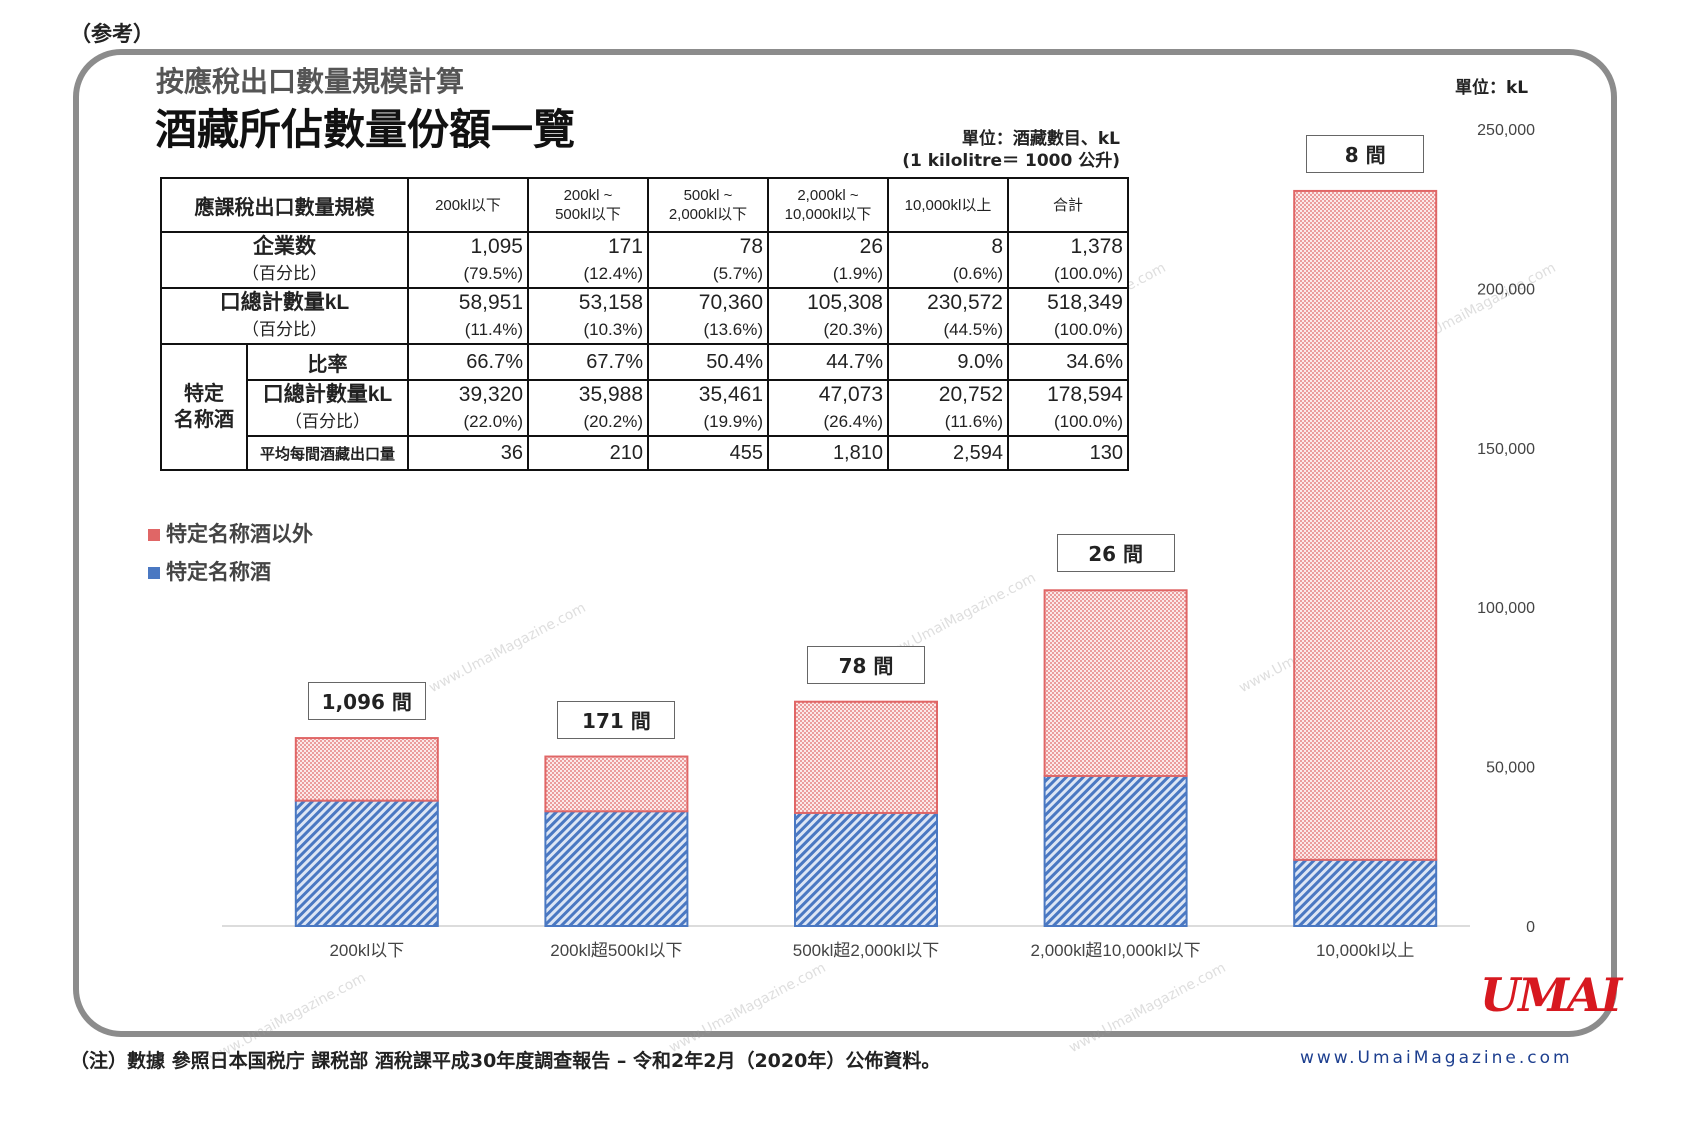 Image resolution: width=1689 pixels, height=1128 pixels. What do you see at coordinates (828, 362) in the screenshot?
I see `table-cell: 44.7%` at bounding box center [828, 362].